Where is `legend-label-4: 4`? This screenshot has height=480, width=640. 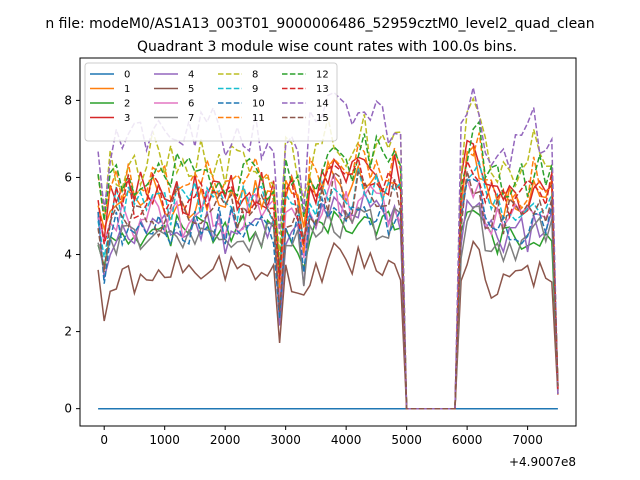
legend-label-4: 4 is located at coordinates (191, 75).